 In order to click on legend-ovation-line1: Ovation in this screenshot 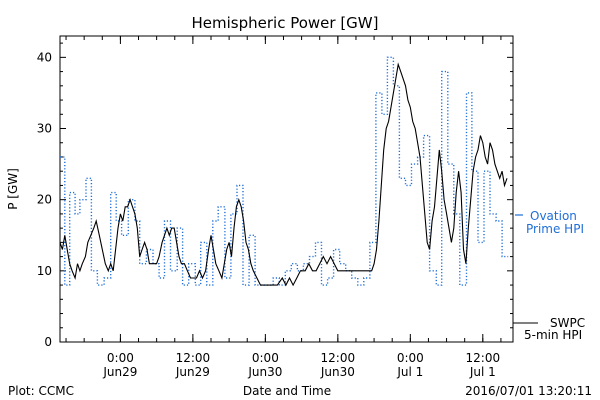, I will do `click(553, 216)`.